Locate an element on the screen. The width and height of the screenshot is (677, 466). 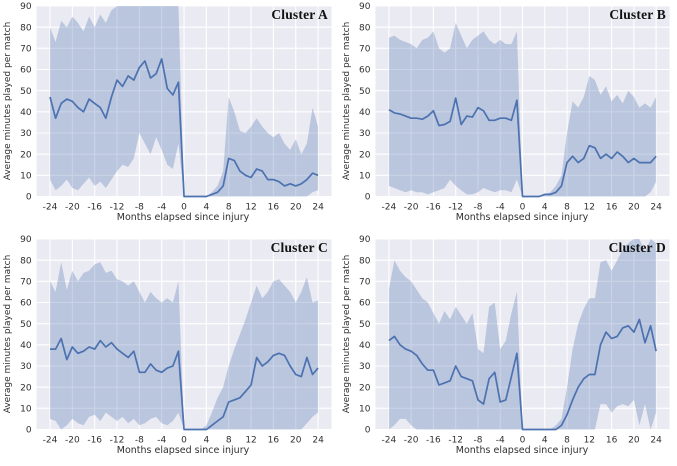
chart-title: Cluster B is located at coordinates (637, 14).